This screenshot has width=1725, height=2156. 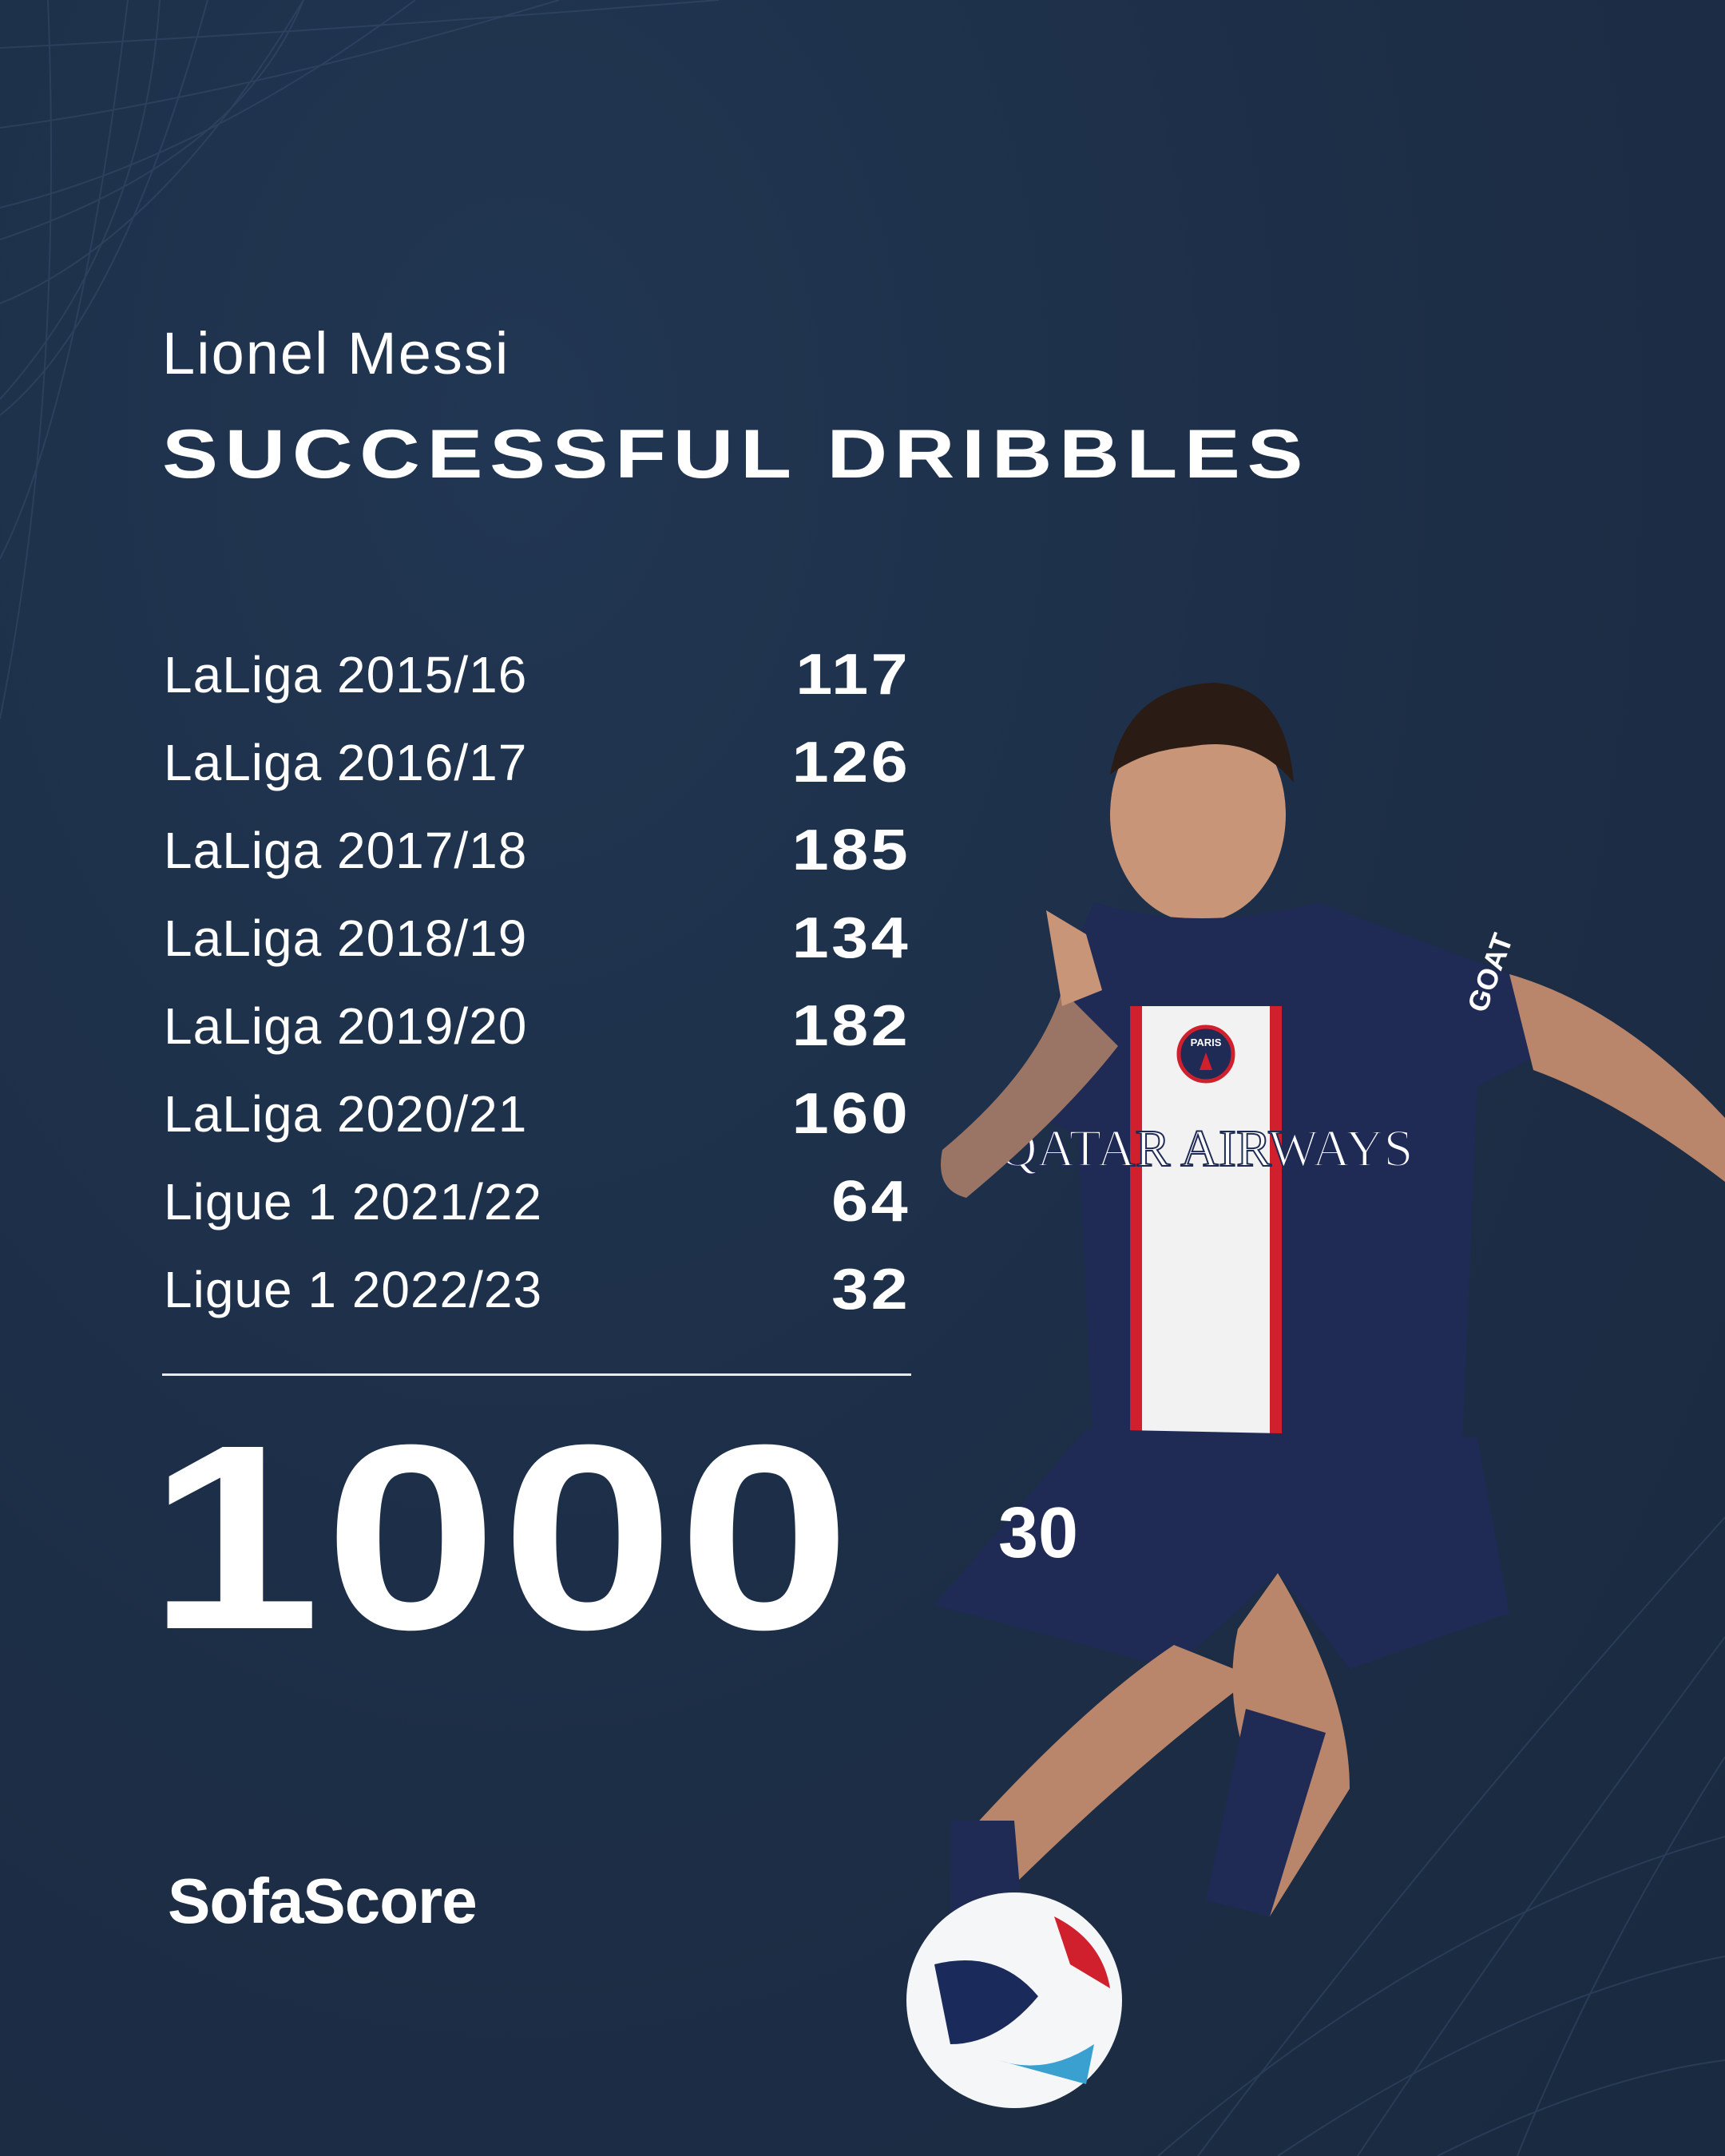 I want to click on season-row: LaLiga 2016/17 126, so click(x=537, y=763).